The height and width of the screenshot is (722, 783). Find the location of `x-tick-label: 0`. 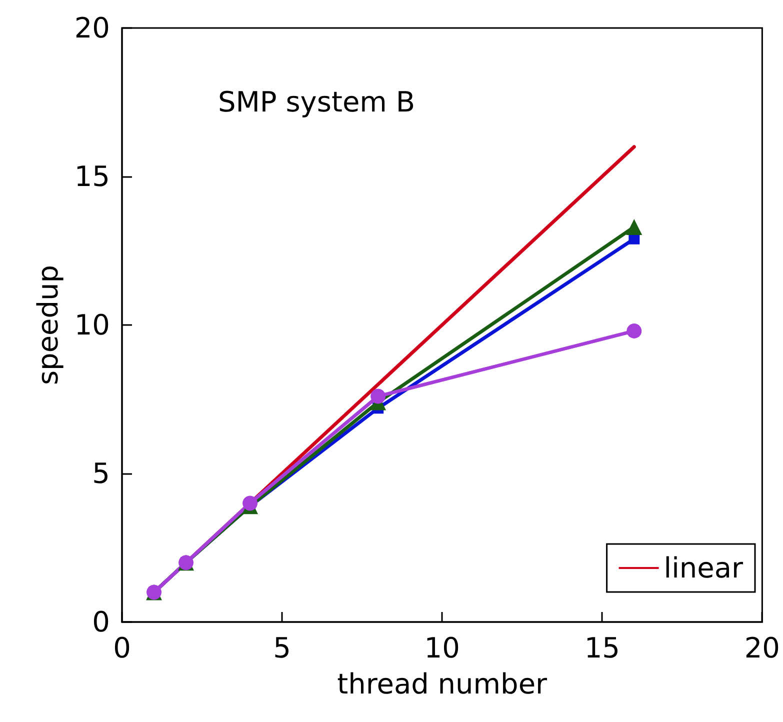

x-tick-label: 0 is located at coordinates (122, 648).